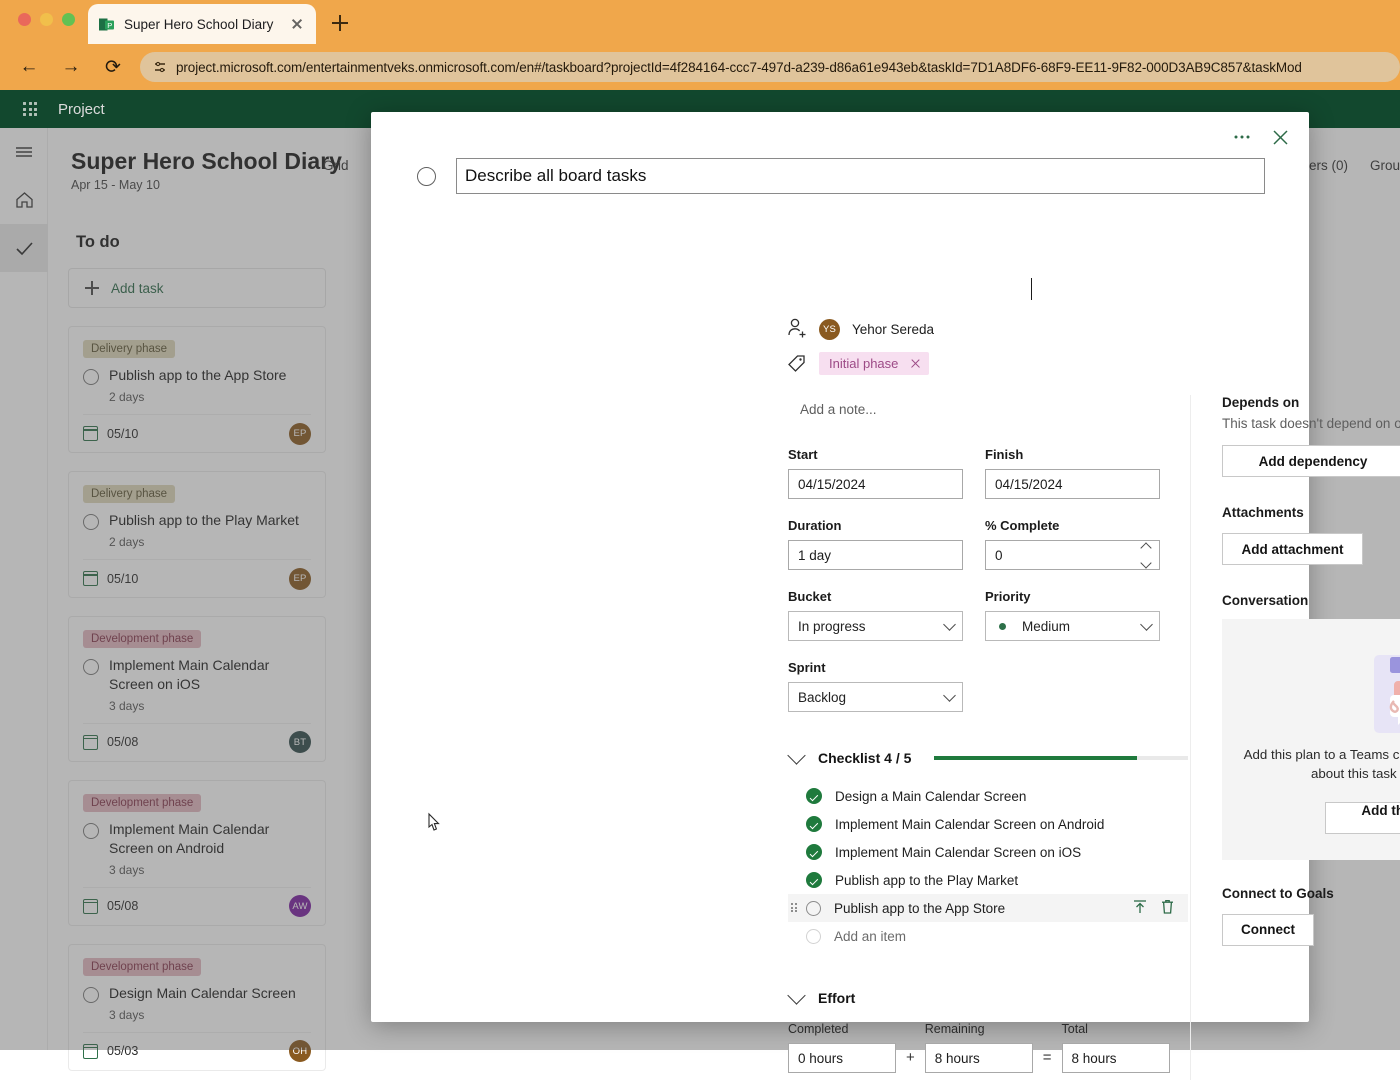 This screenshot has height=1089, width=1400. I want to click on add-dependency-button: Add dependency, so click(1311, 461).